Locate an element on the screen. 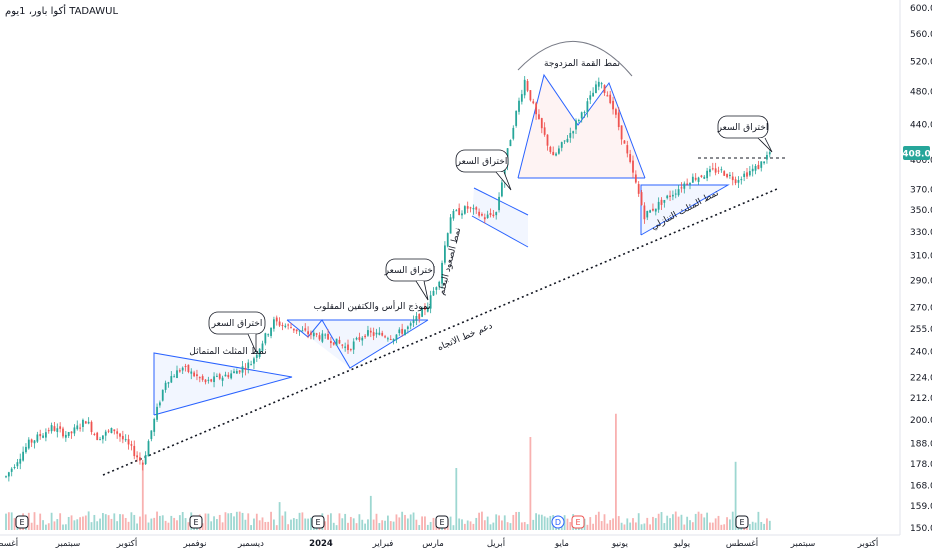 The image size is (932, 550). breakout-callout-3: اختراق السعر is located at coordinates (483, 170).